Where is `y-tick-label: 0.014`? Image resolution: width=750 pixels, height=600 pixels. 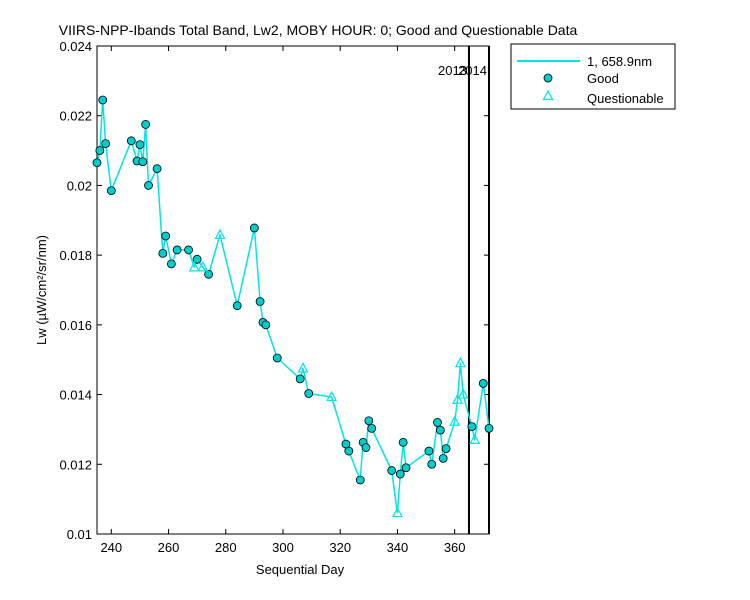 y-tick-label: 0.014 is located at coordinates (75, 395).